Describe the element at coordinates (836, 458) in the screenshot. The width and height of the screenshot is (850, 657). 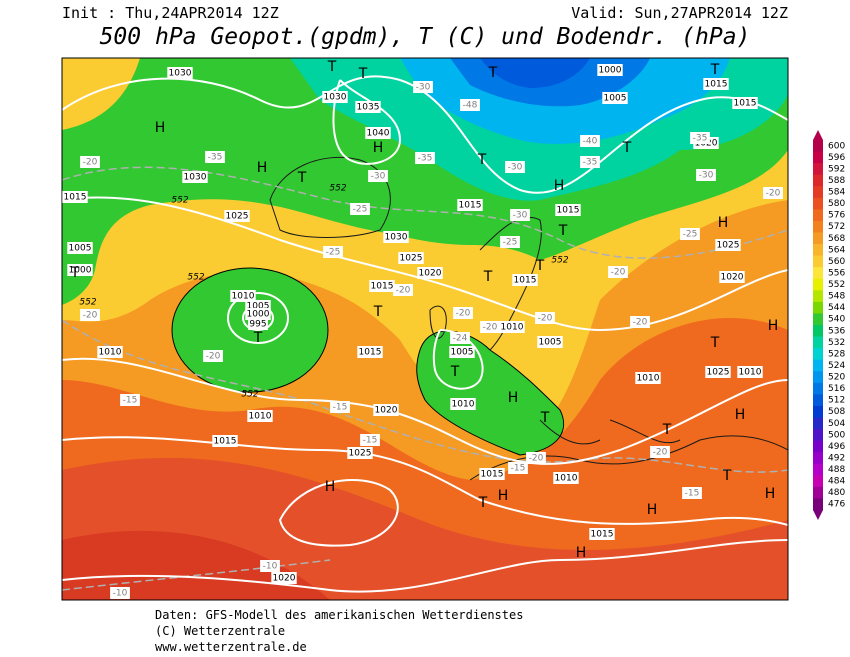
I see `colorbar-label: 492` at that location.